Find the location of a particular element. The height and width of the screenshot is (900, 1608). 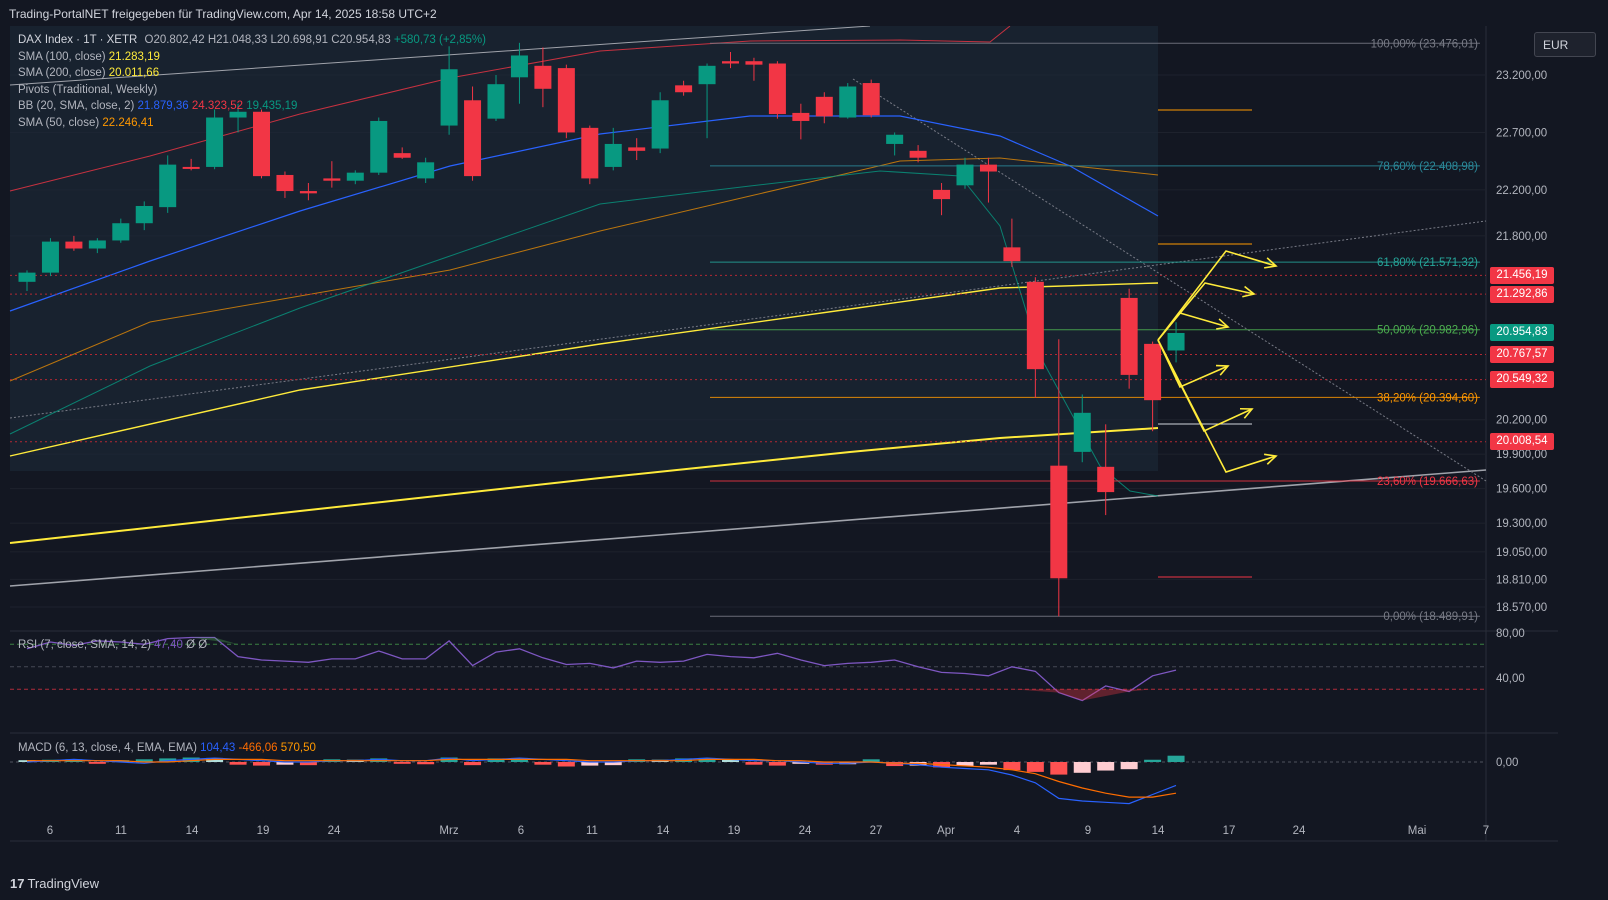

fib-level-label: 78,60% (22.408,98) is located at coordinates (1427, 167).